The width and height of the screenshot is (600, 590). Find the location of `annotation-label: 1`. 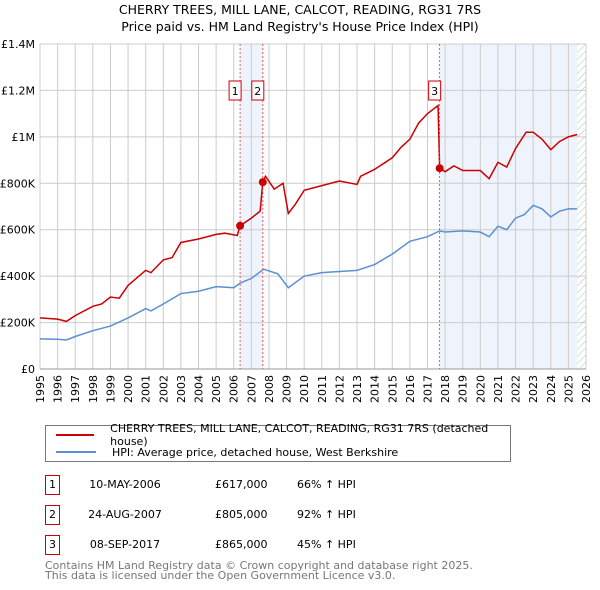

annotation-label: 1 is located at coordinates (235, 91).